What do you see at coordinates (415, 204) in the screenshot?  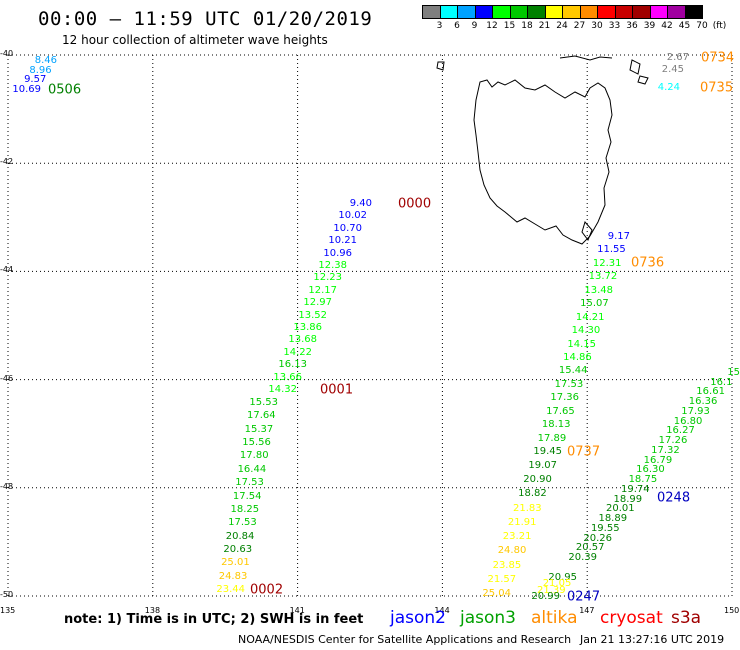 I see `pass-time-label: 0000` at bounding box center [415, 204].